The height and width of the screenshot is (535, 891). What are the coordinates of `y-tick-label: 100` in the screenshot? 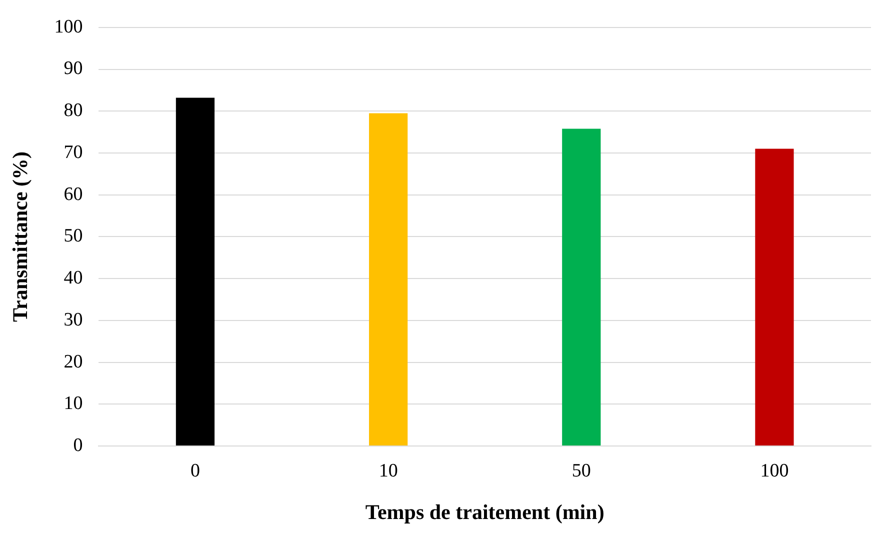 It's located at (68, 27).